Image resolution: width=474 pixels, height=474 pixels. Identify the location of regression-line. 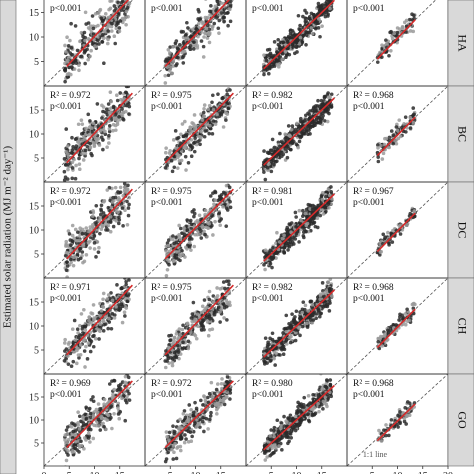
(299, 227).